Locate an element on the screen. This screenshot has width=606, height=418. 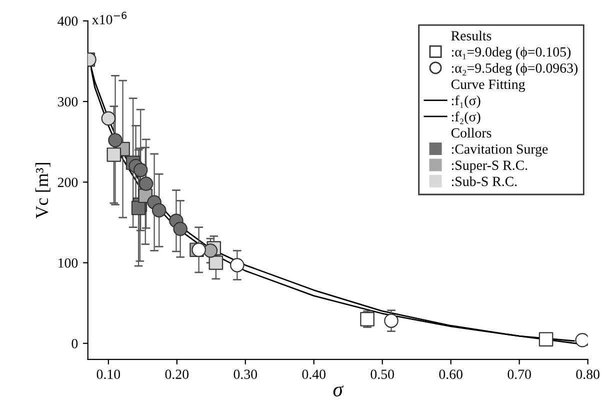
x-axis-title: σ is located at coordinates (338, 391).